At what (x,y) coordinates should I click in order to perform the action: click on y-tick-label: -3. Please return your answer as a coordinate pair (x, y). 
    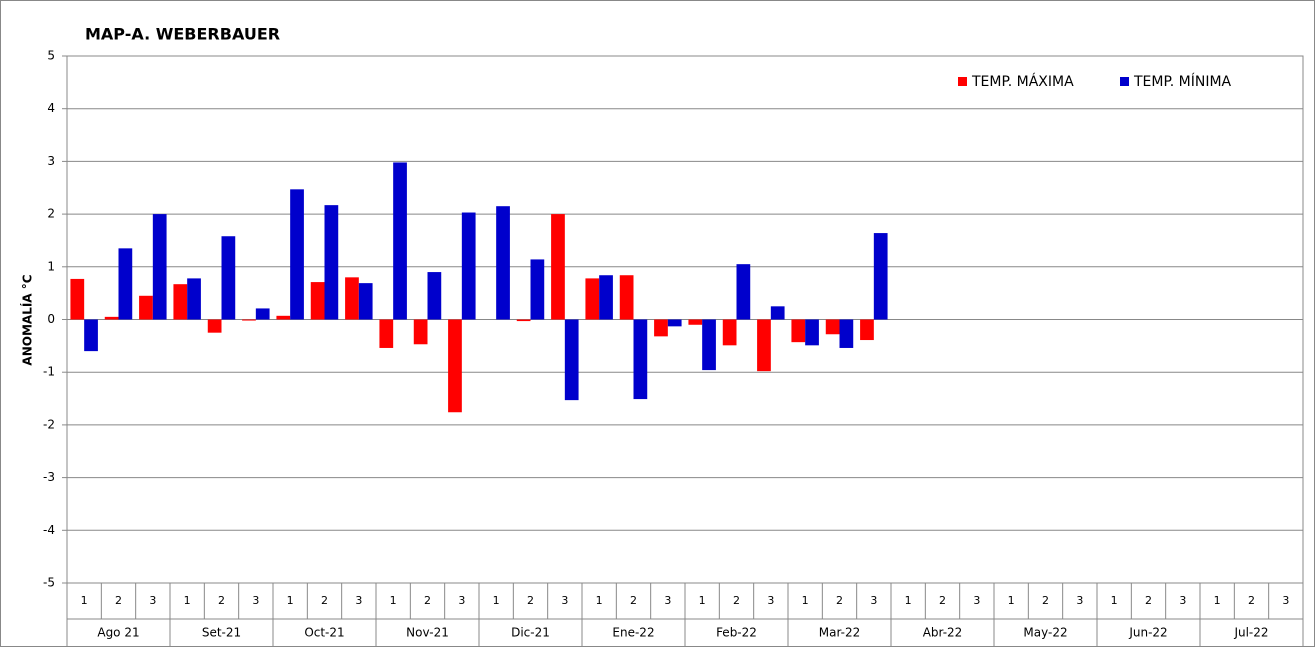
    Looking at the image, I should click on (49, 477).